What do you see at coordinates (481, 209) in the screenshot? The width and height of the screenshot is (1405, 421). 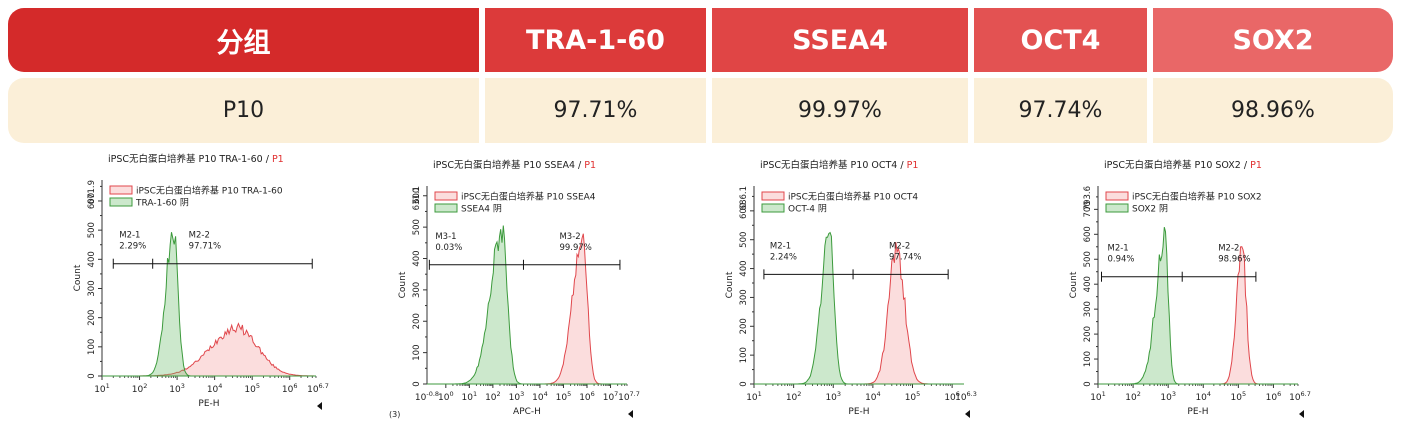 I see `legend-label-1: SSEA4 阴` at bounding box center [481, 209].